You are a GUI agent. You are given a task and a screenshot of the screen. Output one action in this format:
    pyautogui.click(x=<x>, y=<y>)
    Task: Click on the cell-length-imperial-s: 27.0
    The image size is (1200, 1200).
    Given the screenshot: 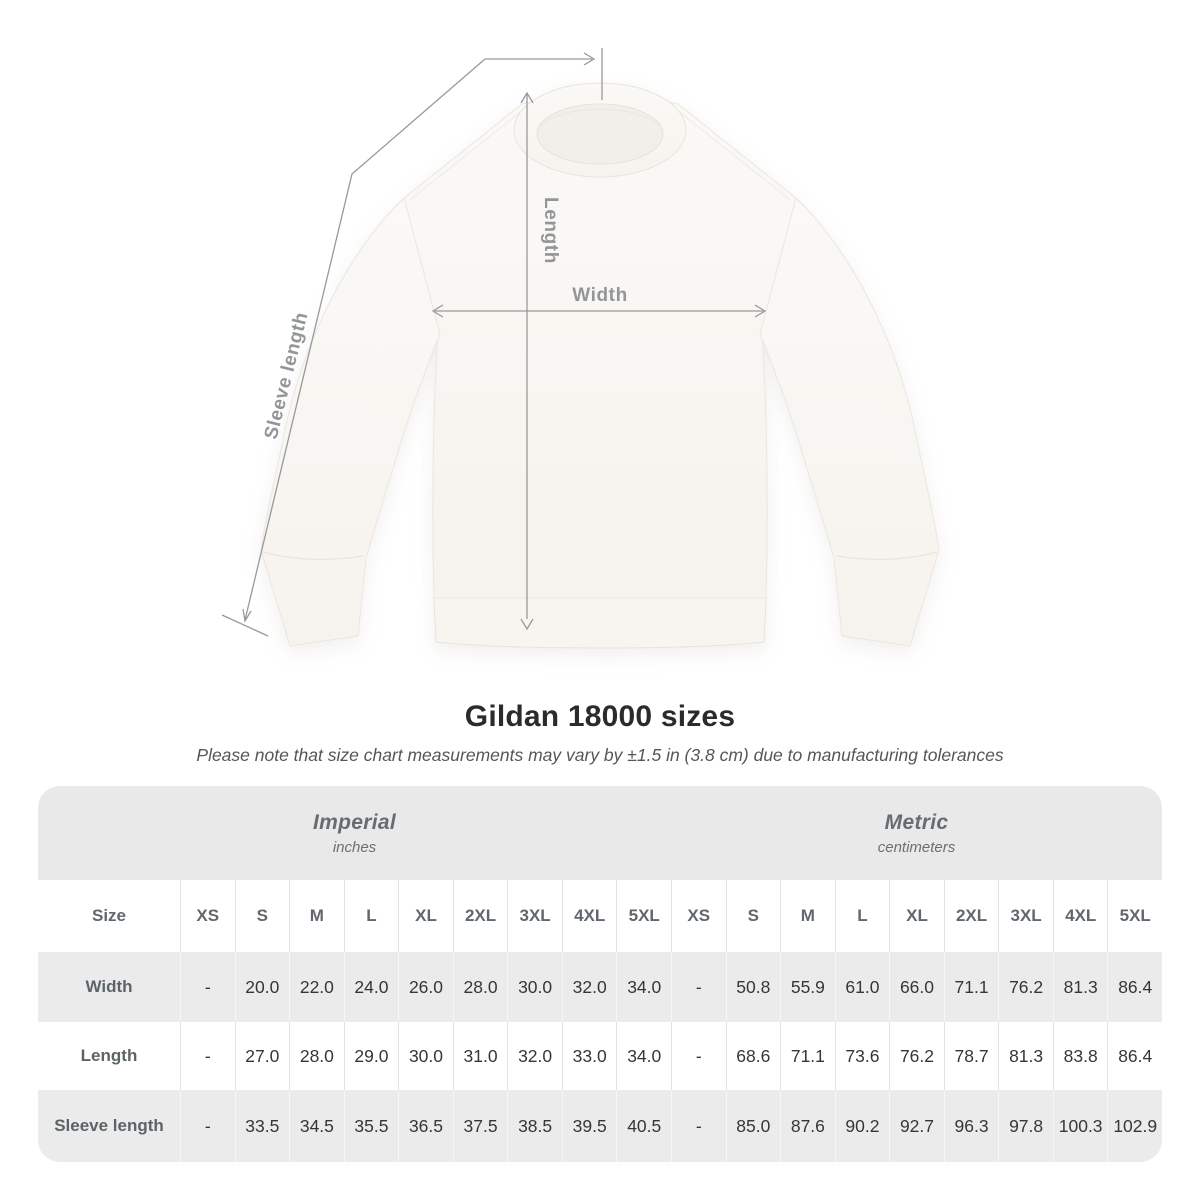 What is the action you would take?
    pyautogui.click(x=262, y=1056)
    